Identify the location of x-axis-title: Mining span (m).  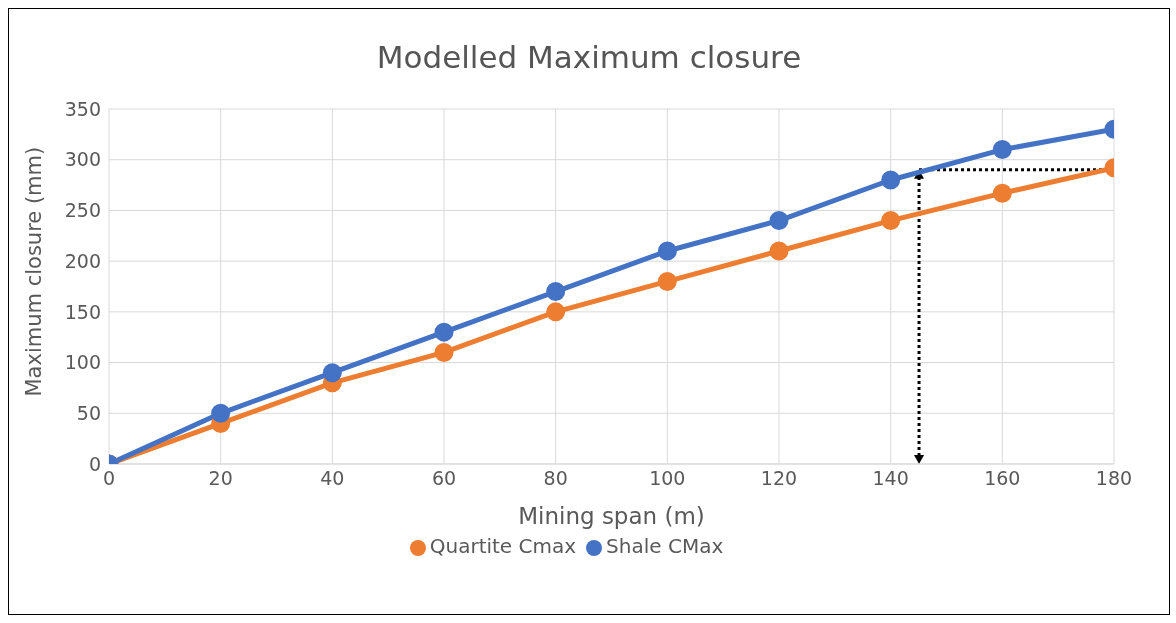
(611, 516).